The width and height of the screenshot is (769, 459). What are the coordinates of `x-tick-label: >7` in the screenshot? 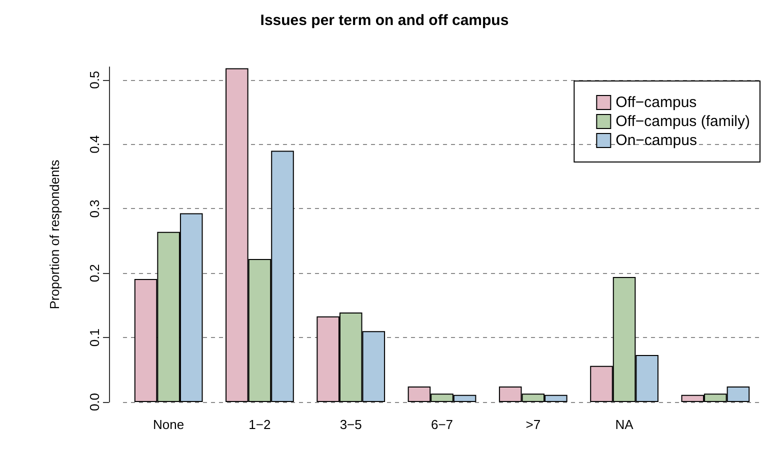 It's located at (533, 424).